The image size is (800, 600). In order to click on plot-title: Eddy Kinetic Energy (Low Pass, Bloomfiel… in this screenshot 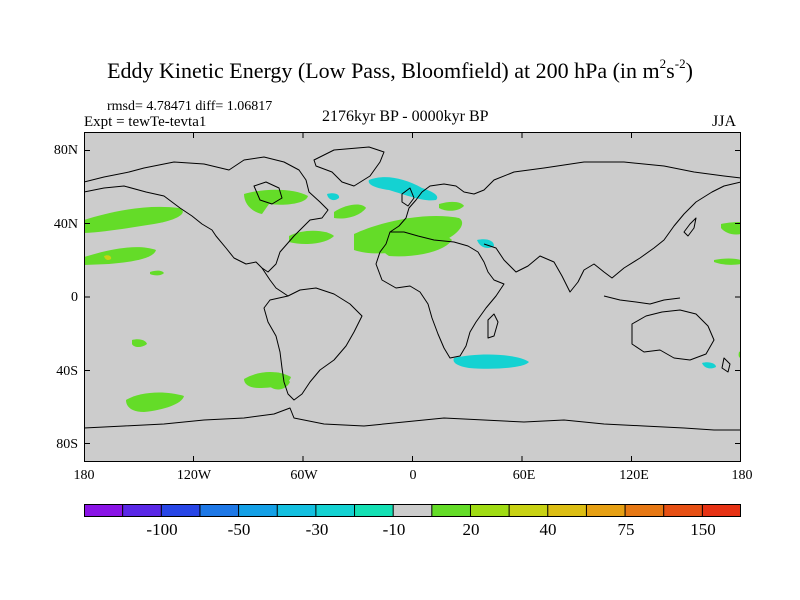, I will do `click(400, 69)`.